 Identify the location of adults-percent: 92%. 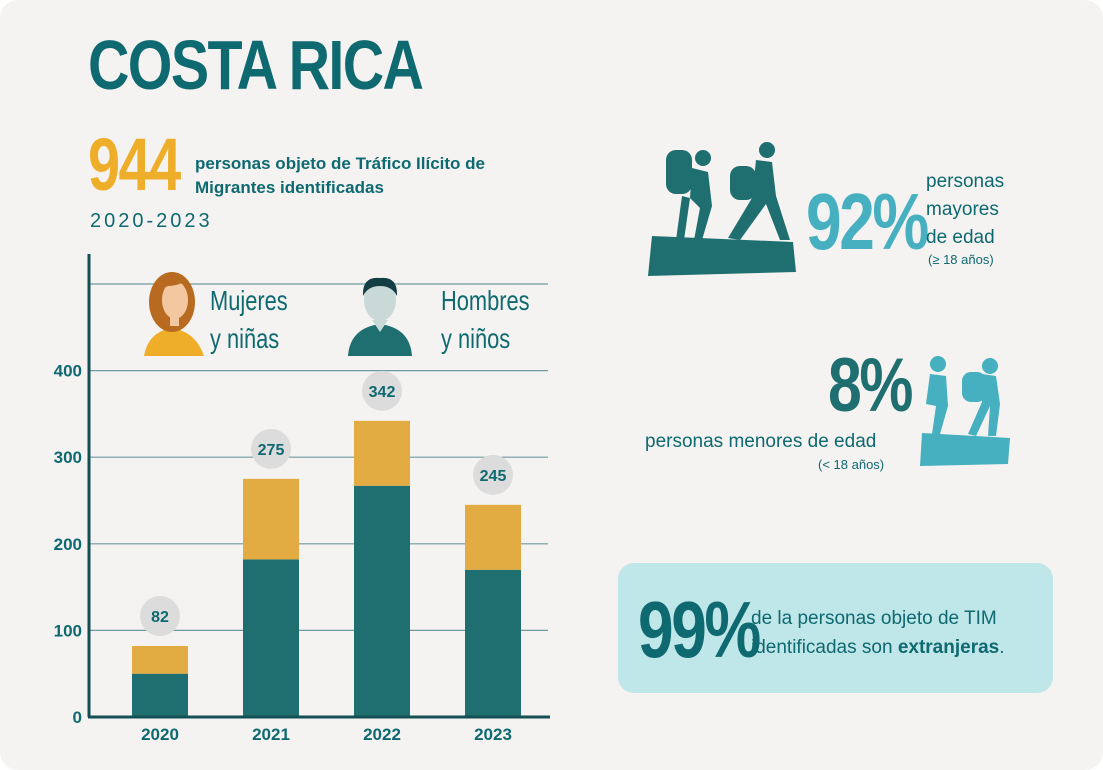
(866, 222).